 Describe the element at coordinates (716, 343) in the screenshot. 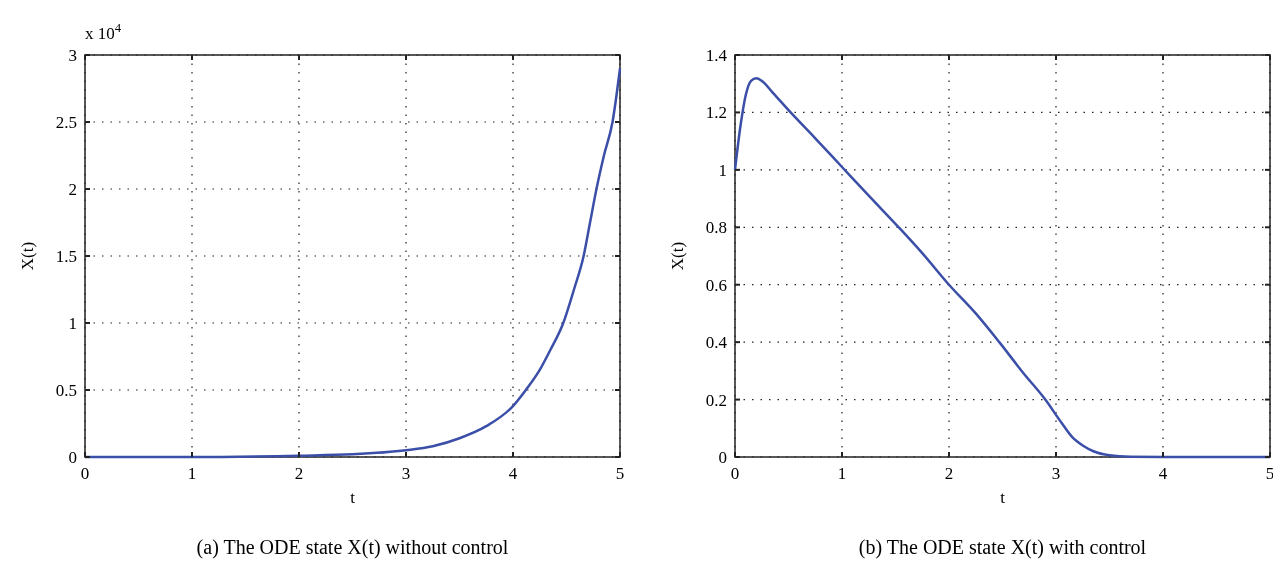

I see `y-tick-label: 0.4` at that location.